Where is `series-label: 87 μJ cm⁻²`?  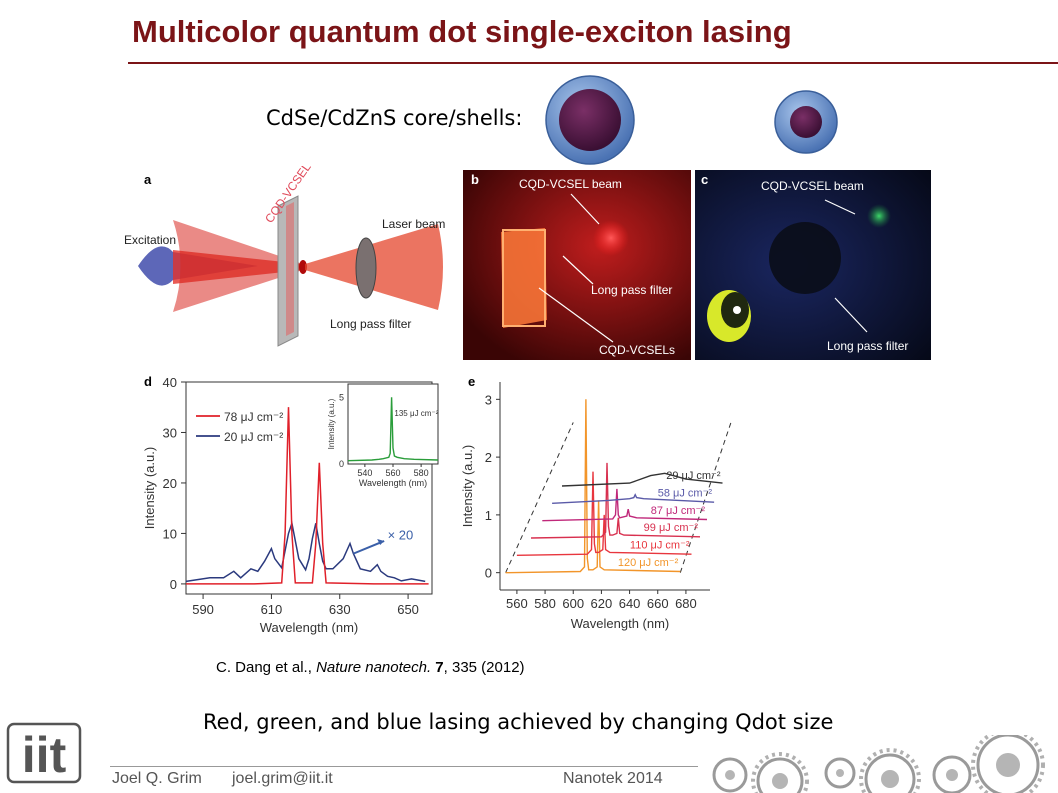 series-label: 87 μJ cm⁻² is located at coordinates (678, 511).